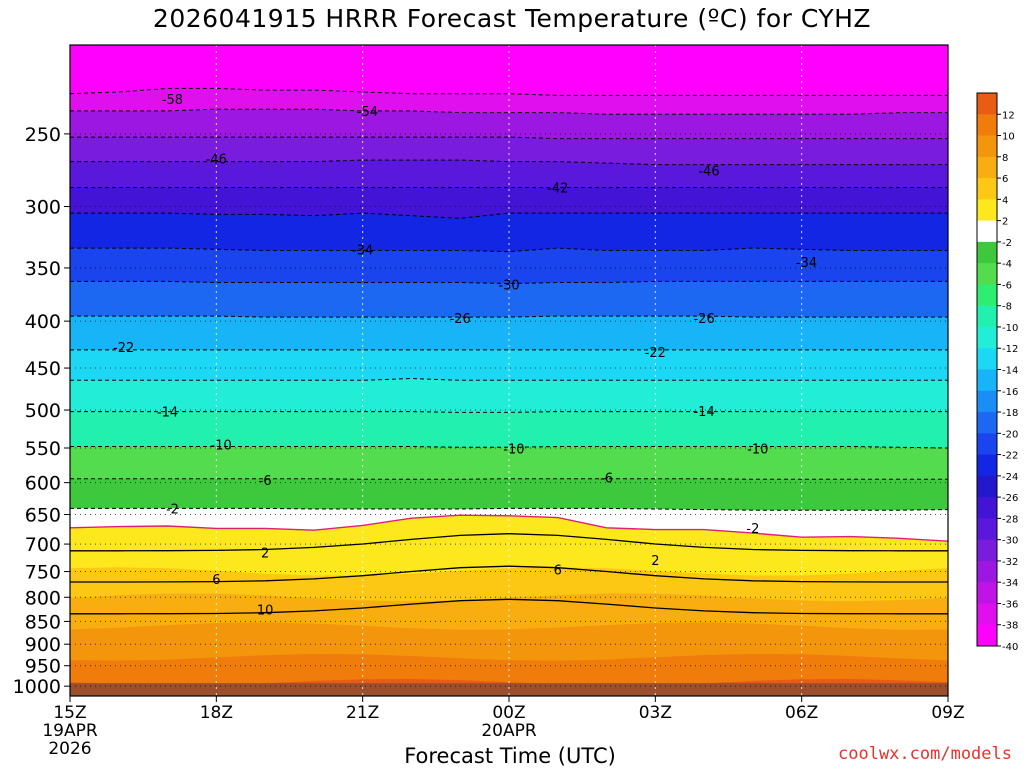 Image resolution: width=1024 pixels, height=768 pixels. What do you see at coordinates (1010, 519) in the screenshot?
I see `colorbar-tick-label: -28` at bounding box center [1010, 519].